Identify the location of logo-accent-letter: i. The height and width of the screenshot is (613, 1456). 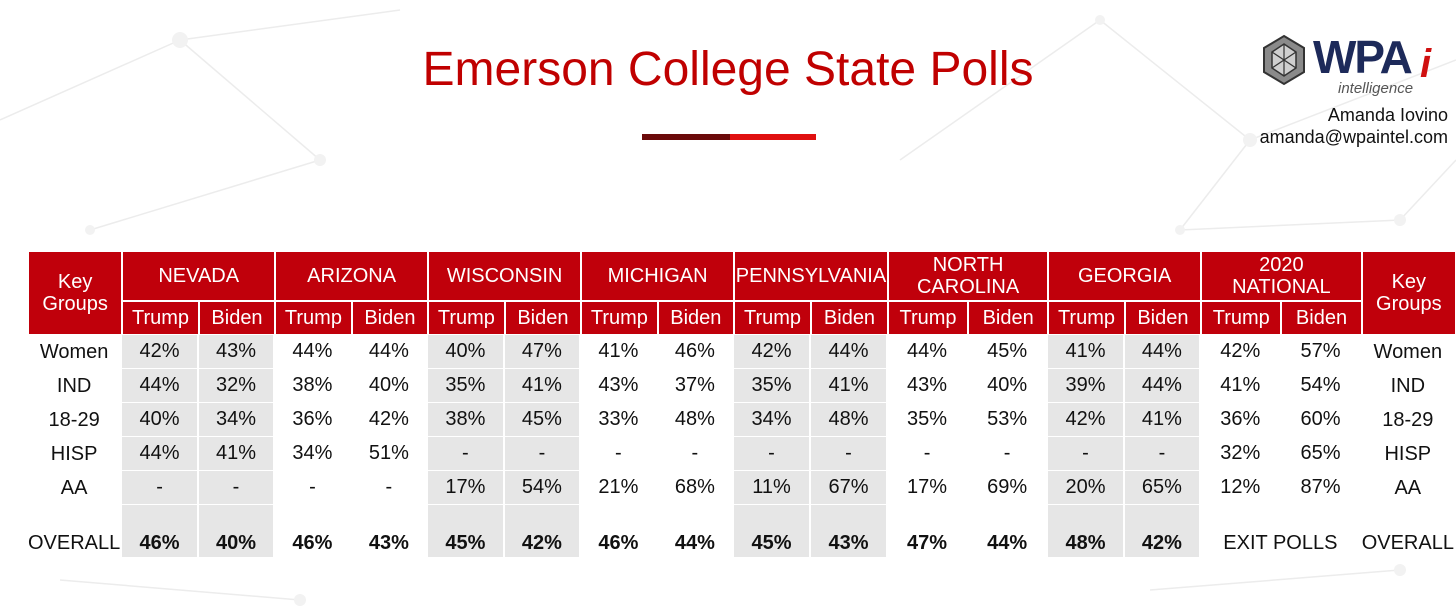
(1426, 64).